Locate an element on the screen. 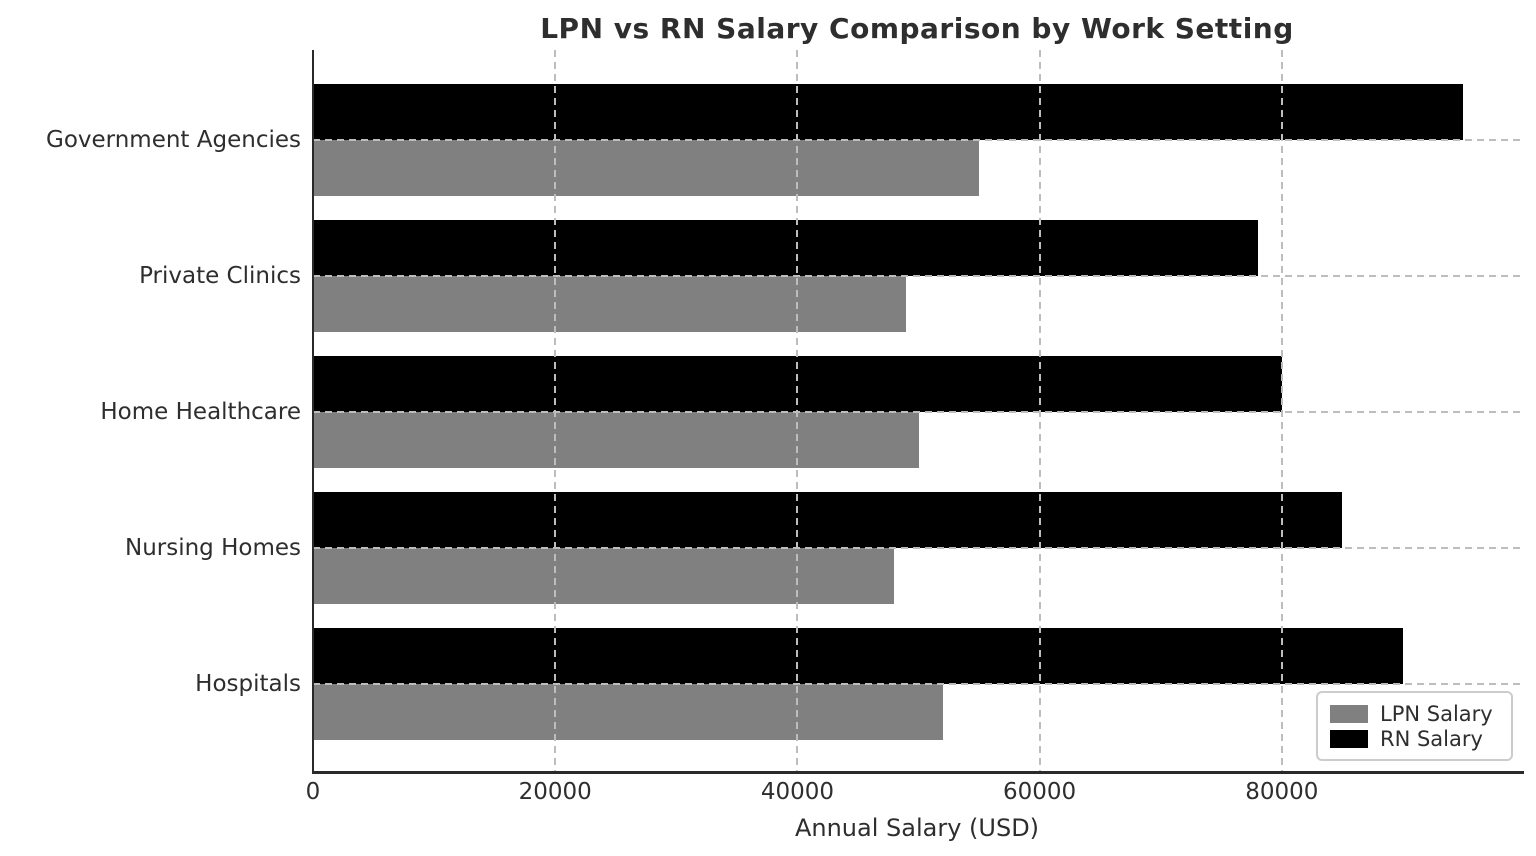 The height and width of the screenshot is (856, 1536). legend-item-rn-salary: RN Salary is located at coordinates (1414, 739).